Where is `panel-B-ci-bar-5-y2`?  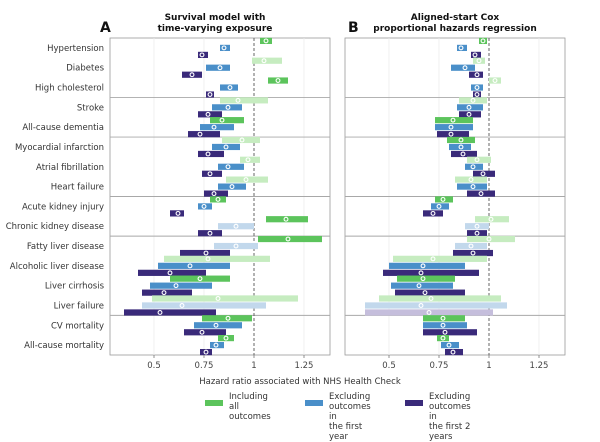 panel-B-ci-bar-5-y2 is located at coordinates (464, 154).